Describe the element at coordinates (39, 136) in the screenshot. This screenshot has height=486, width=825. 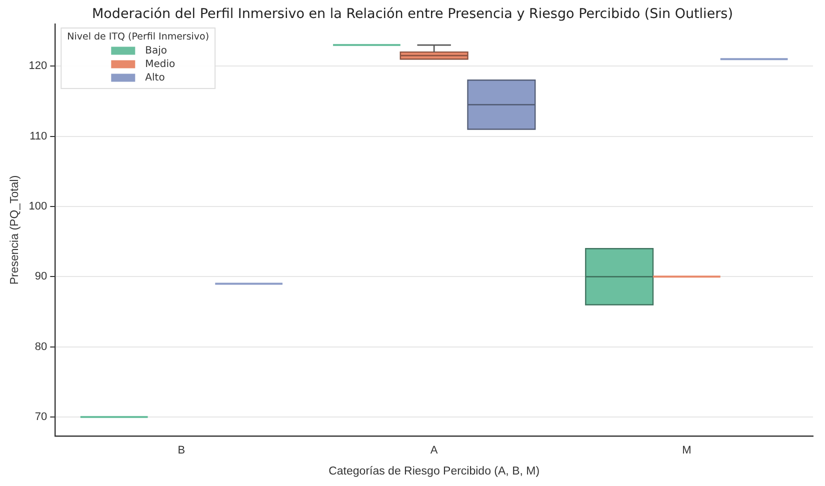
I see `y-tick-label: 110` at that location.